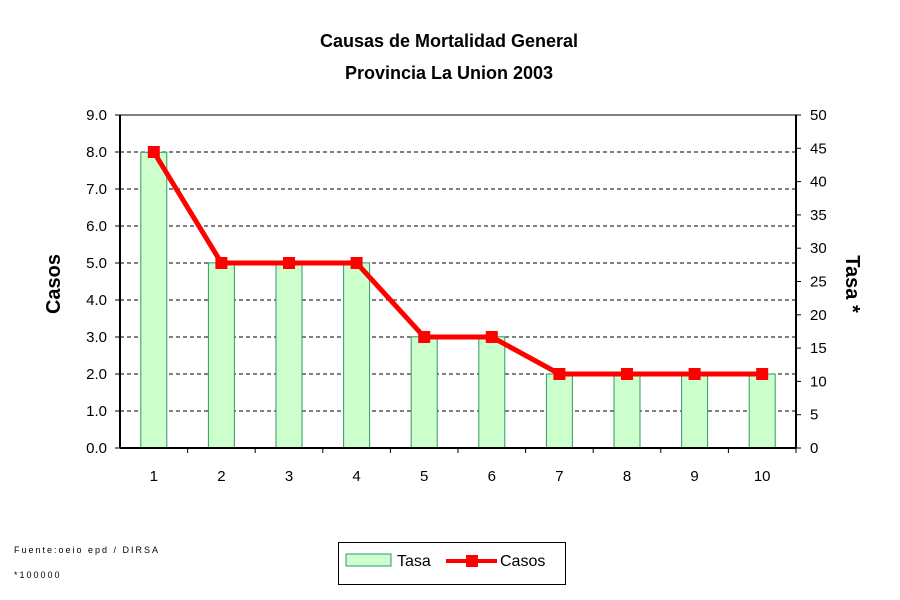  What do you see at coordinates (559, 476) in the screenshot?
I see `x-tick-label: 7` at bounding box center [559, 476].